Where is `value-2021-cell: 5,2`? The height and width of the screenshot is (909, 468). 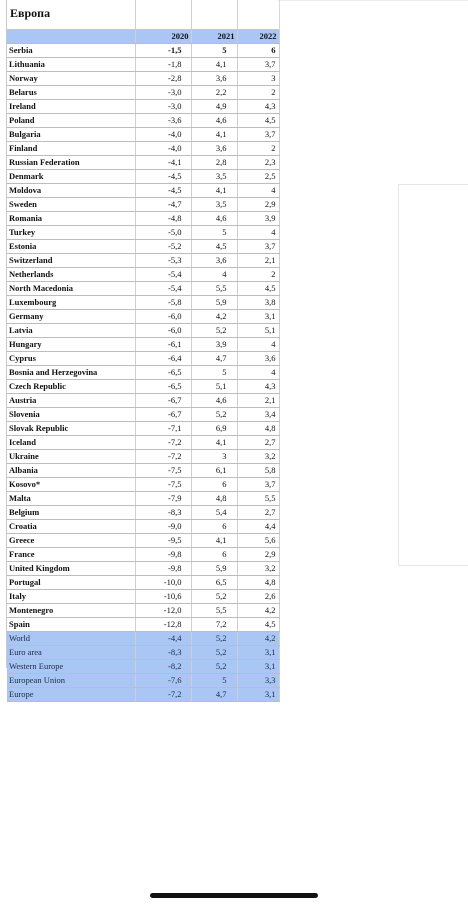 value-2021-cell: 5,2 is located at coordinates (214, 330).